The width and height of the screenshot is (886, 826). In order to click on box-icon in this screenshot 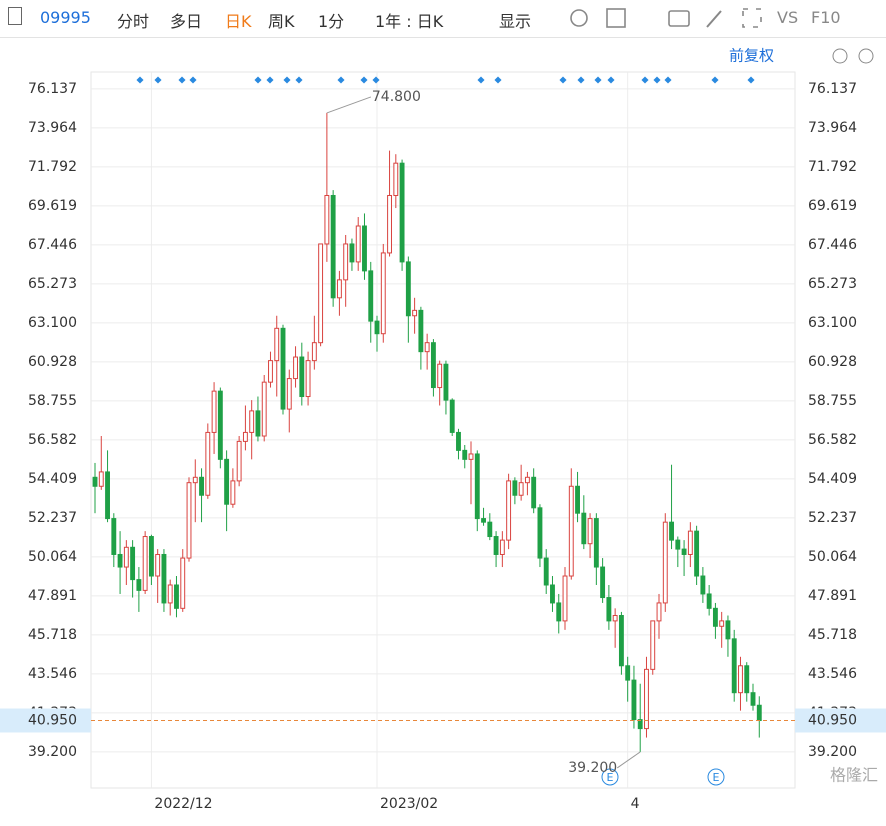, I will do `click(616, 18)`.